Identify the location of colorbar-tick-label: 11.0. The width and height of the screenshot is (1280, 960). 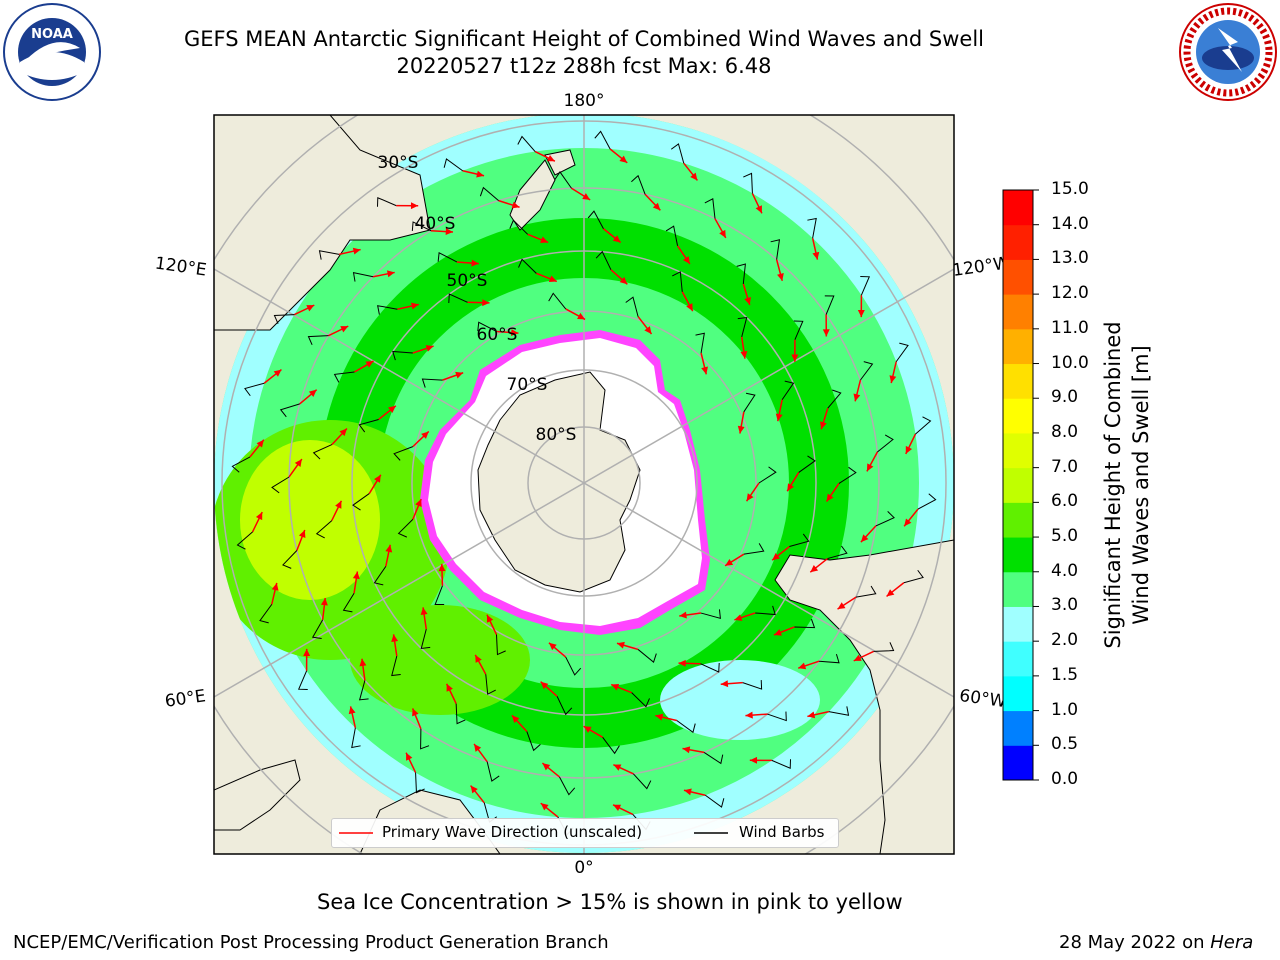
(1070, 327).